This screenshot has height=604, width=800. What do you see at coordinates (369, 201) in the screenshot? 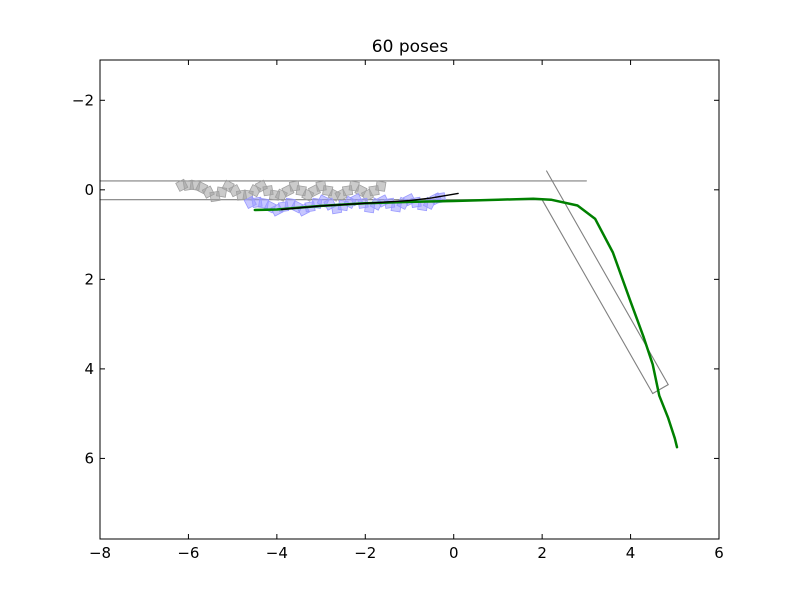
I see `series-reference` at bounding box center [369, 201].